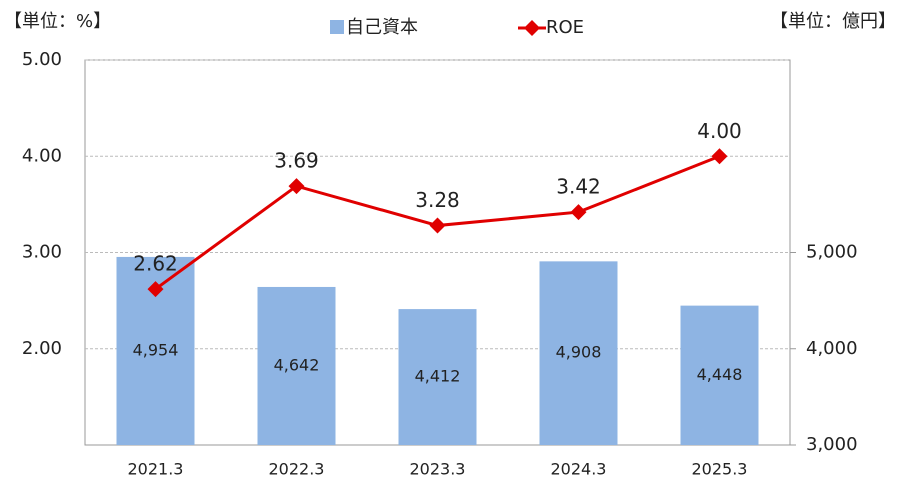 The width and height of the screenshot is (900, 483). I want to click on unit-left: 【単位：%】, so click(57, 21).